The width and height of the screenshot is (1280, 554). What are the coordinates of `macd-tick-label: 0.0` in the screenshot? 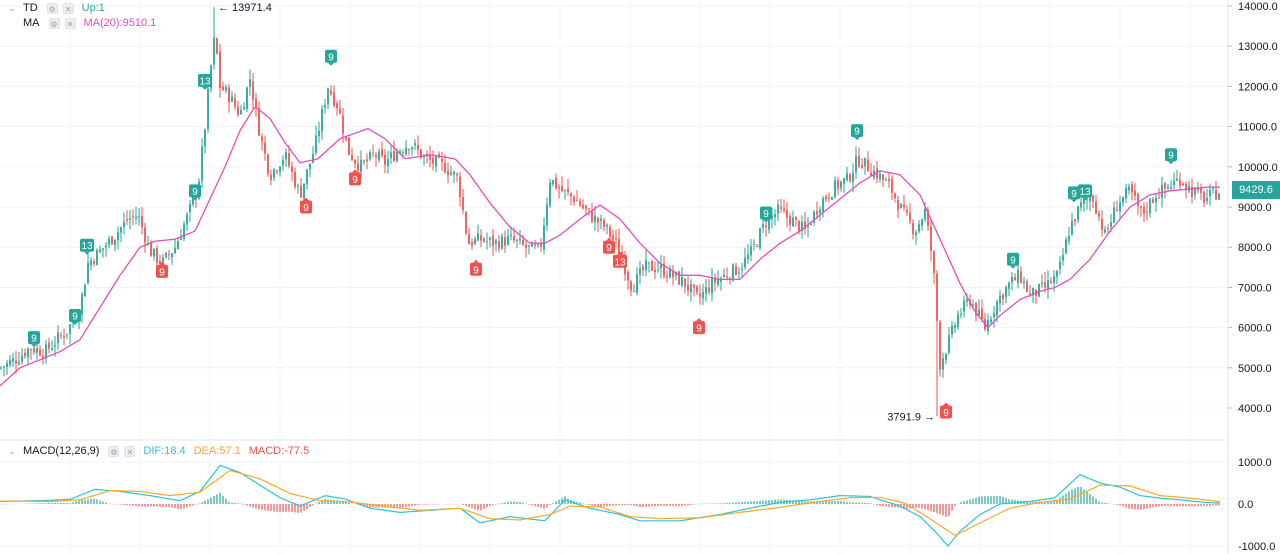 It's located at (1245, 505).